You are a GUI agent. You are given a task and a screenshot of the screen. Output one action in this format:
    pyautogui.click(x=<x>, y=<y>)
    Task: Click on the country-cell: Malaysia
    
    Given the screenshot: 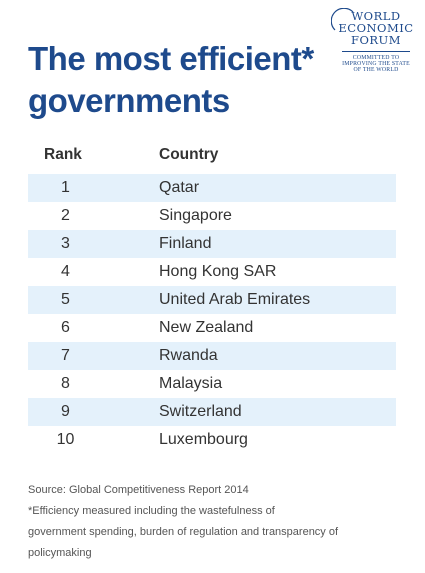 What is the action you would take?
    pyautogui.click(x=191, y=383)
    